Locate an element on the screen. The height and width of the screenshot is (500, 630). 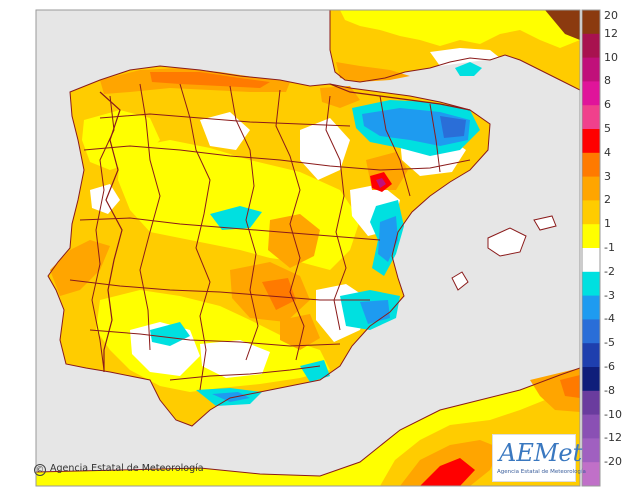
france-coastline is located at coordinates (454, 50).